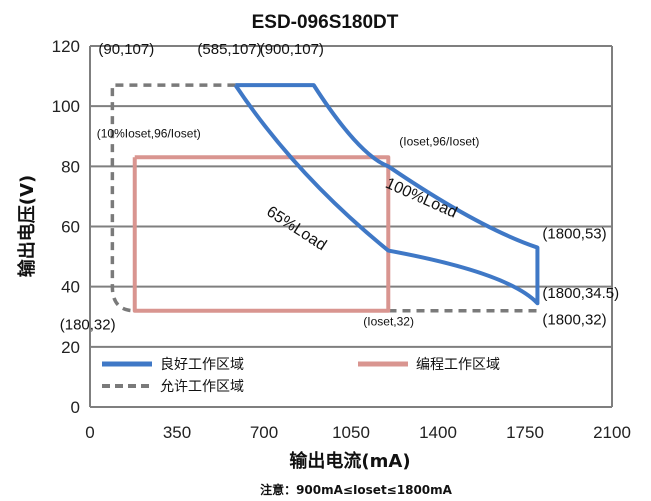 This screenshot has height=501, width=651. What do you see at coordinates (264, 432) in the screenshot?
I see `x-tick-label: 700` at bounding box center [264, 432].